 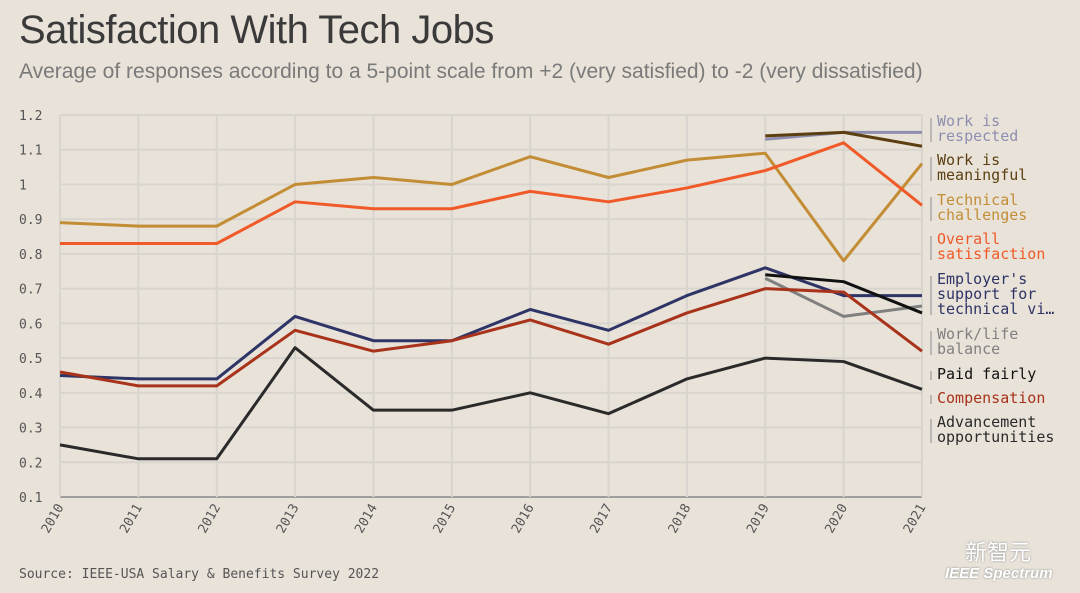 What do you see at coordinates (977, 128) in the screenshot?
I see `series-label: Work is respected` at bounding box center [977, 128].